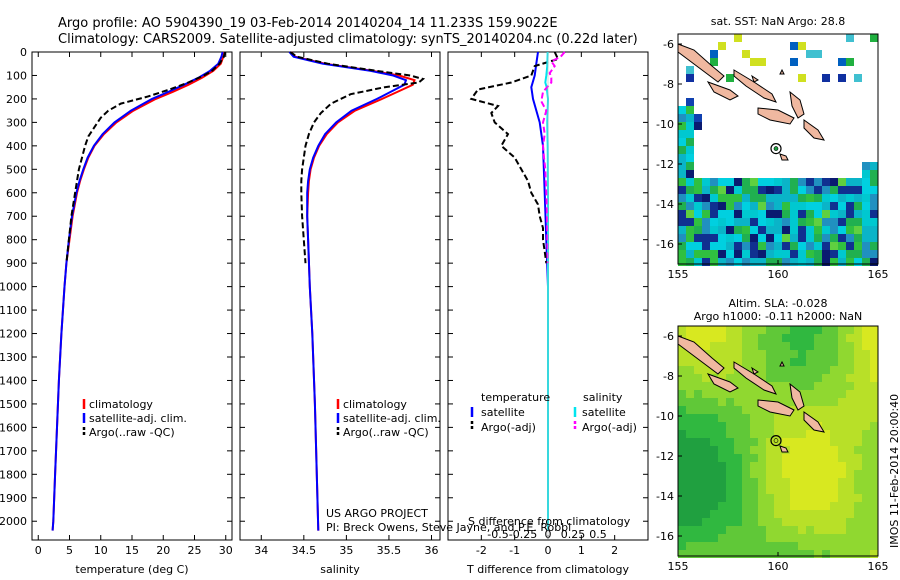 Image resolution: width=900 pixels, height=580 pixels. What do you see at coordinates (13, 380) in the screenshot?
I see `y-tick-label: 1400` at bounding box center [13, 380].